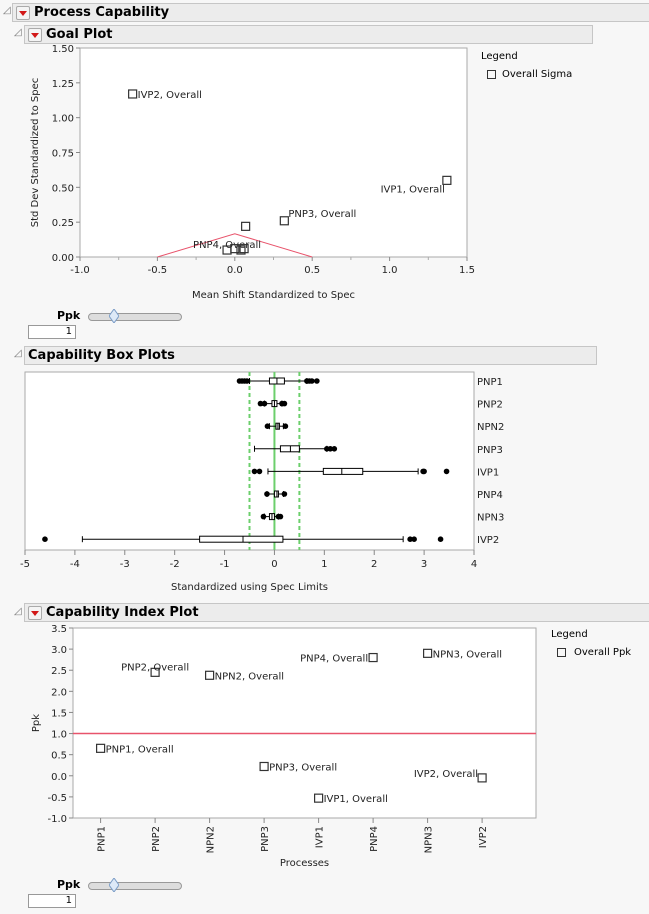 Image resolution: width=649 pixels, height=914 pixels. What do you see at coordinates (490, 427) in the screenshot?
I see `row-label: NPN2` at bounding box center [490, 427].